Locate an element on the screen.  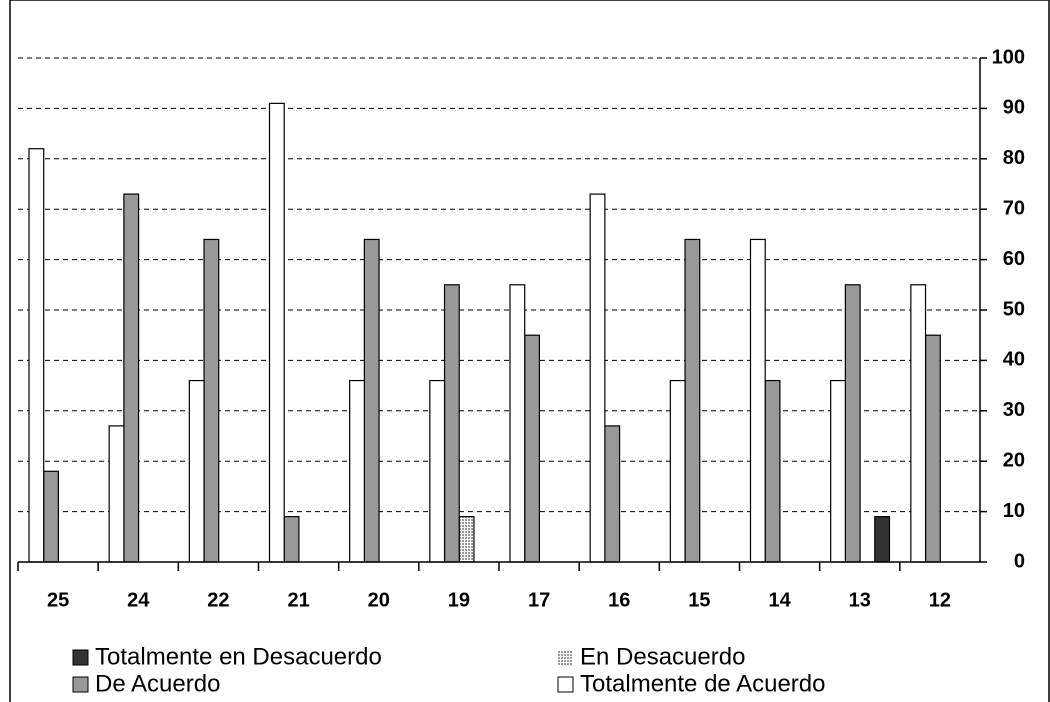
y-tick-label: 10 is located at coordinates (1014, 511).